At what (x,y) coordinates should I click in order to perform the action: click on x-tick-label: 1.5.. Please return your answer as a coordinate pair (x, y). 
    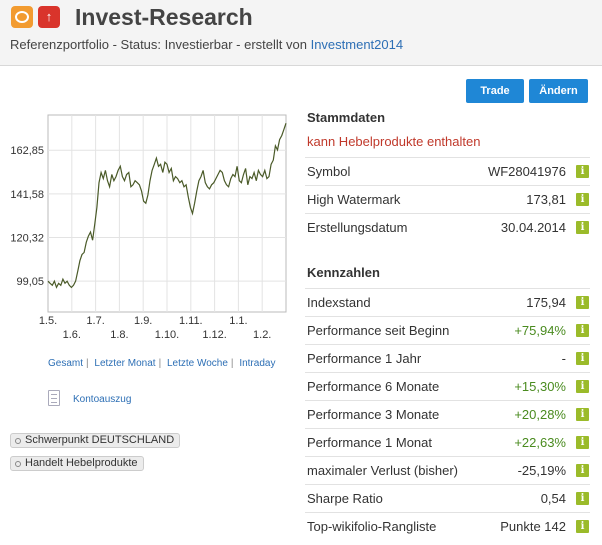
    Looking at the image, I should click on (48, 321).